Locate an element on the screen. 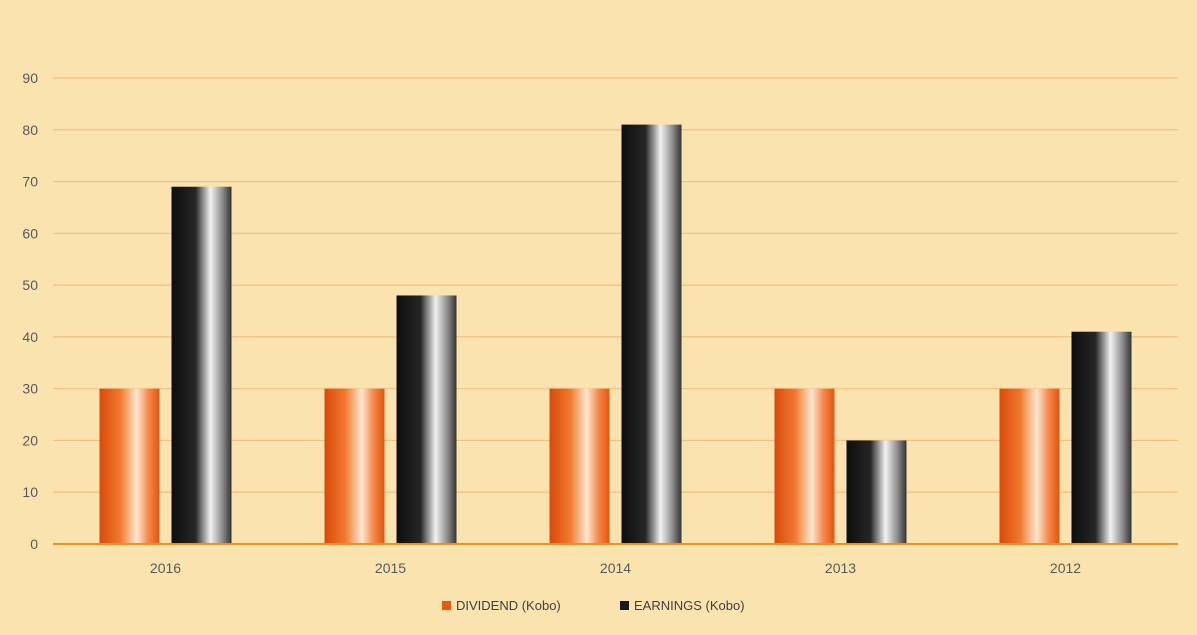  y-tick-label: 80 is located at coordinates (30, 130).